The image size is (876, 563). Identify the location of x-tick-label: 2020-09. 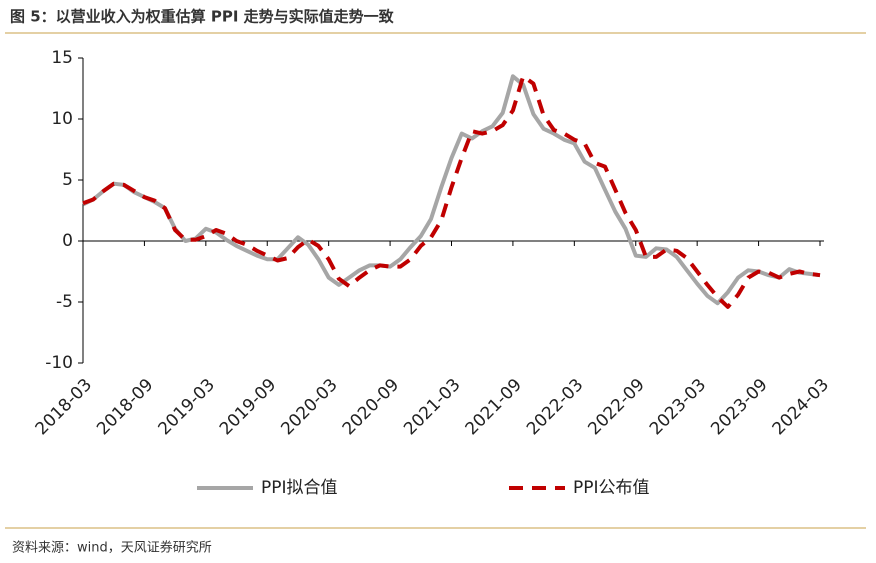
(371, 407).